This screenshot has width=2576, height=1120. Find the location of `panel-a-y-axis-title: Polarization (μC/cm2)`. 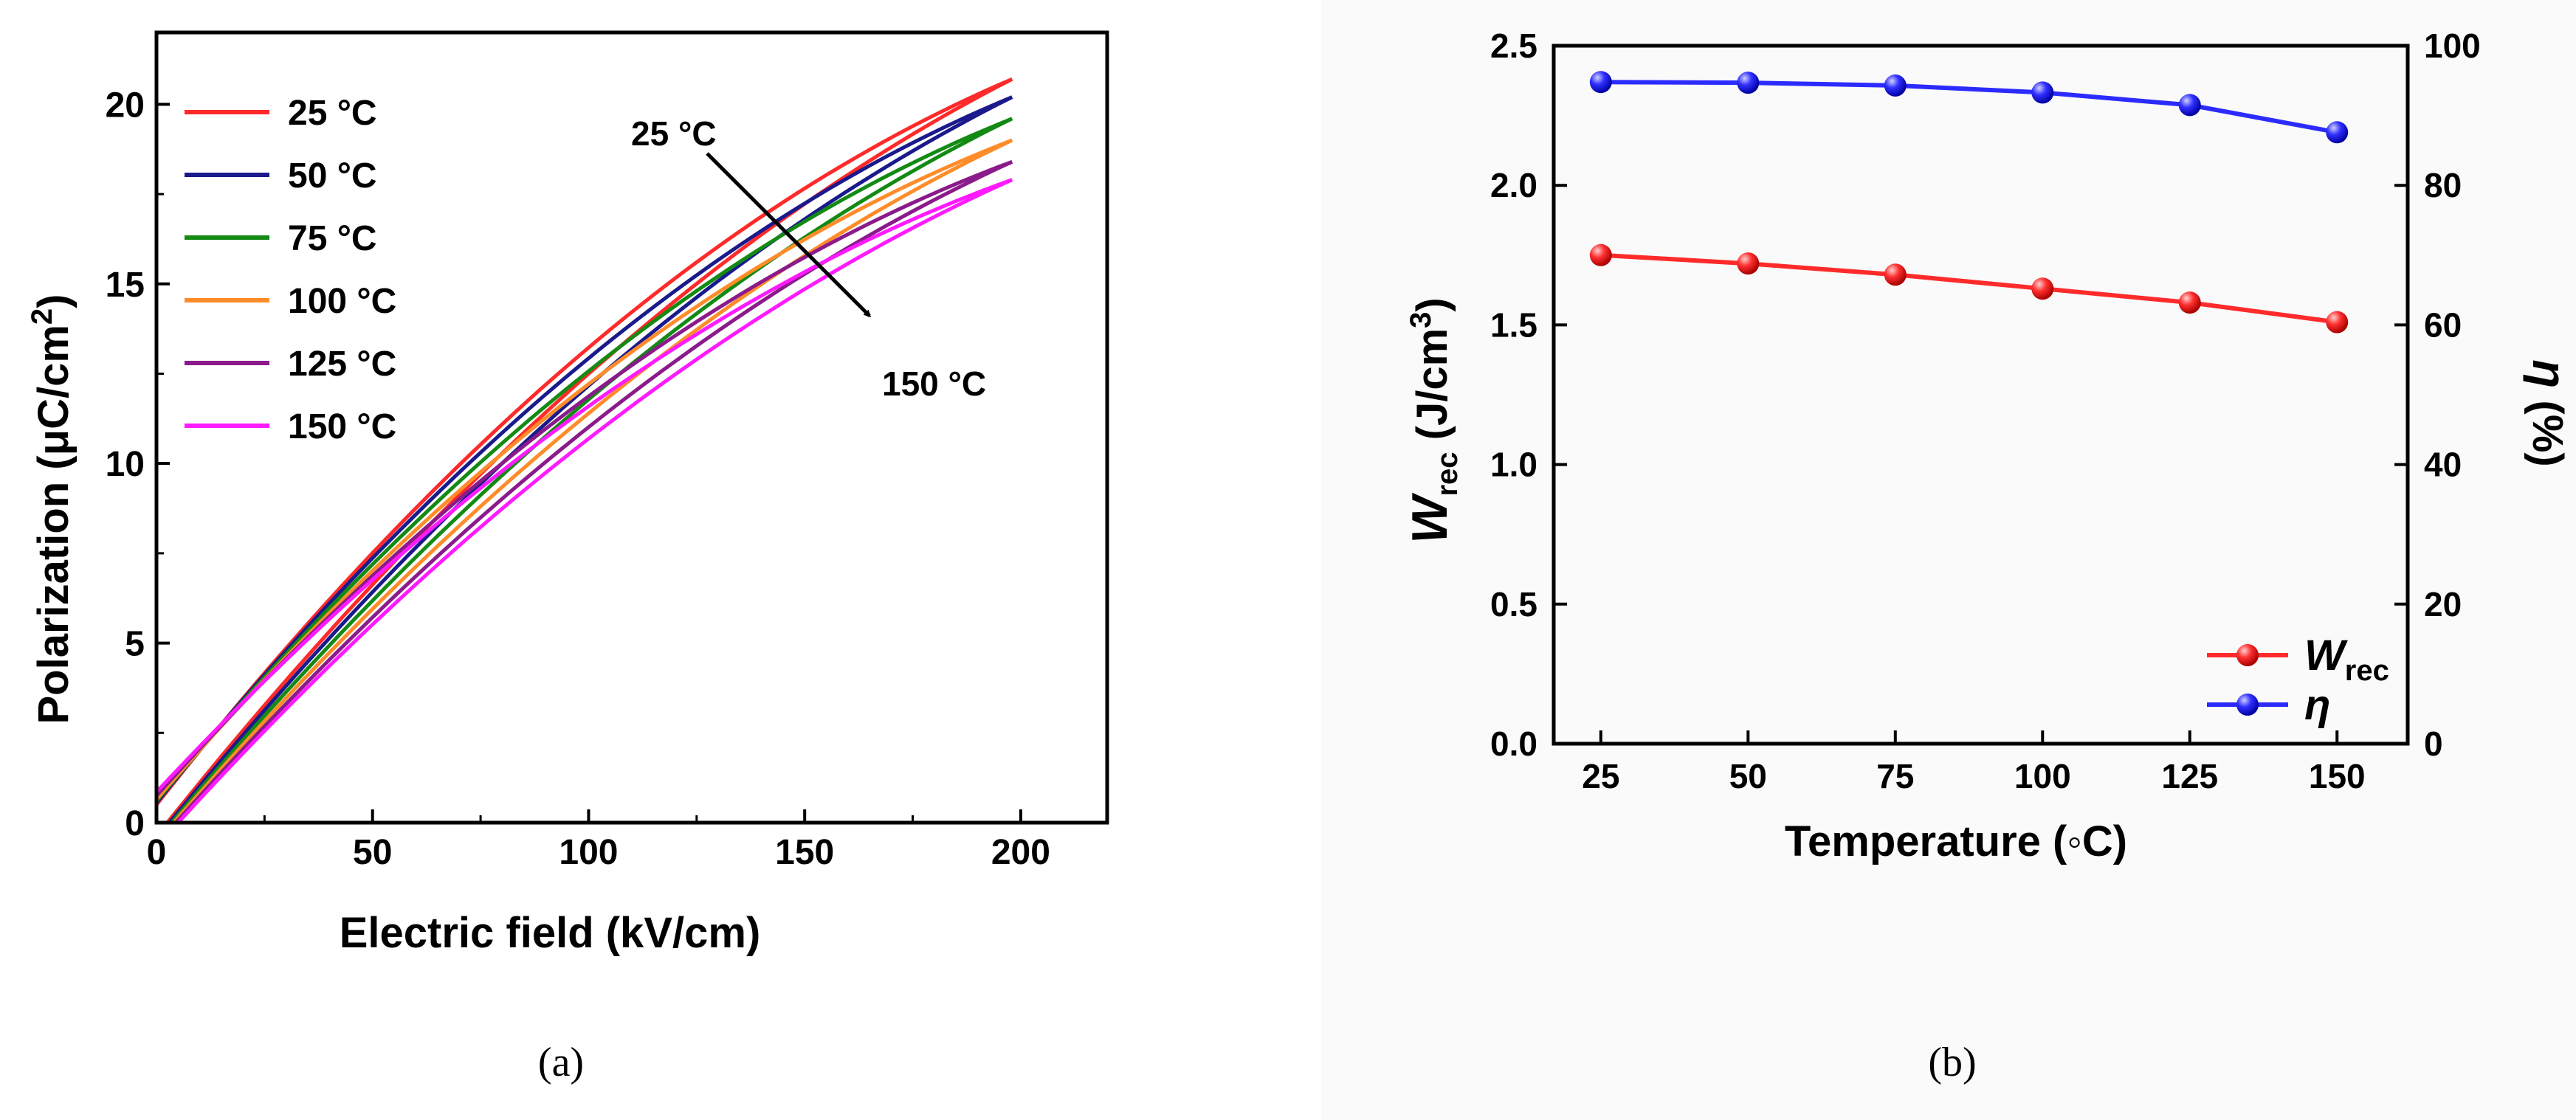

panel-a-y-axis-title: Polarization (μC/cm2) is located at coordinates (52, 509).